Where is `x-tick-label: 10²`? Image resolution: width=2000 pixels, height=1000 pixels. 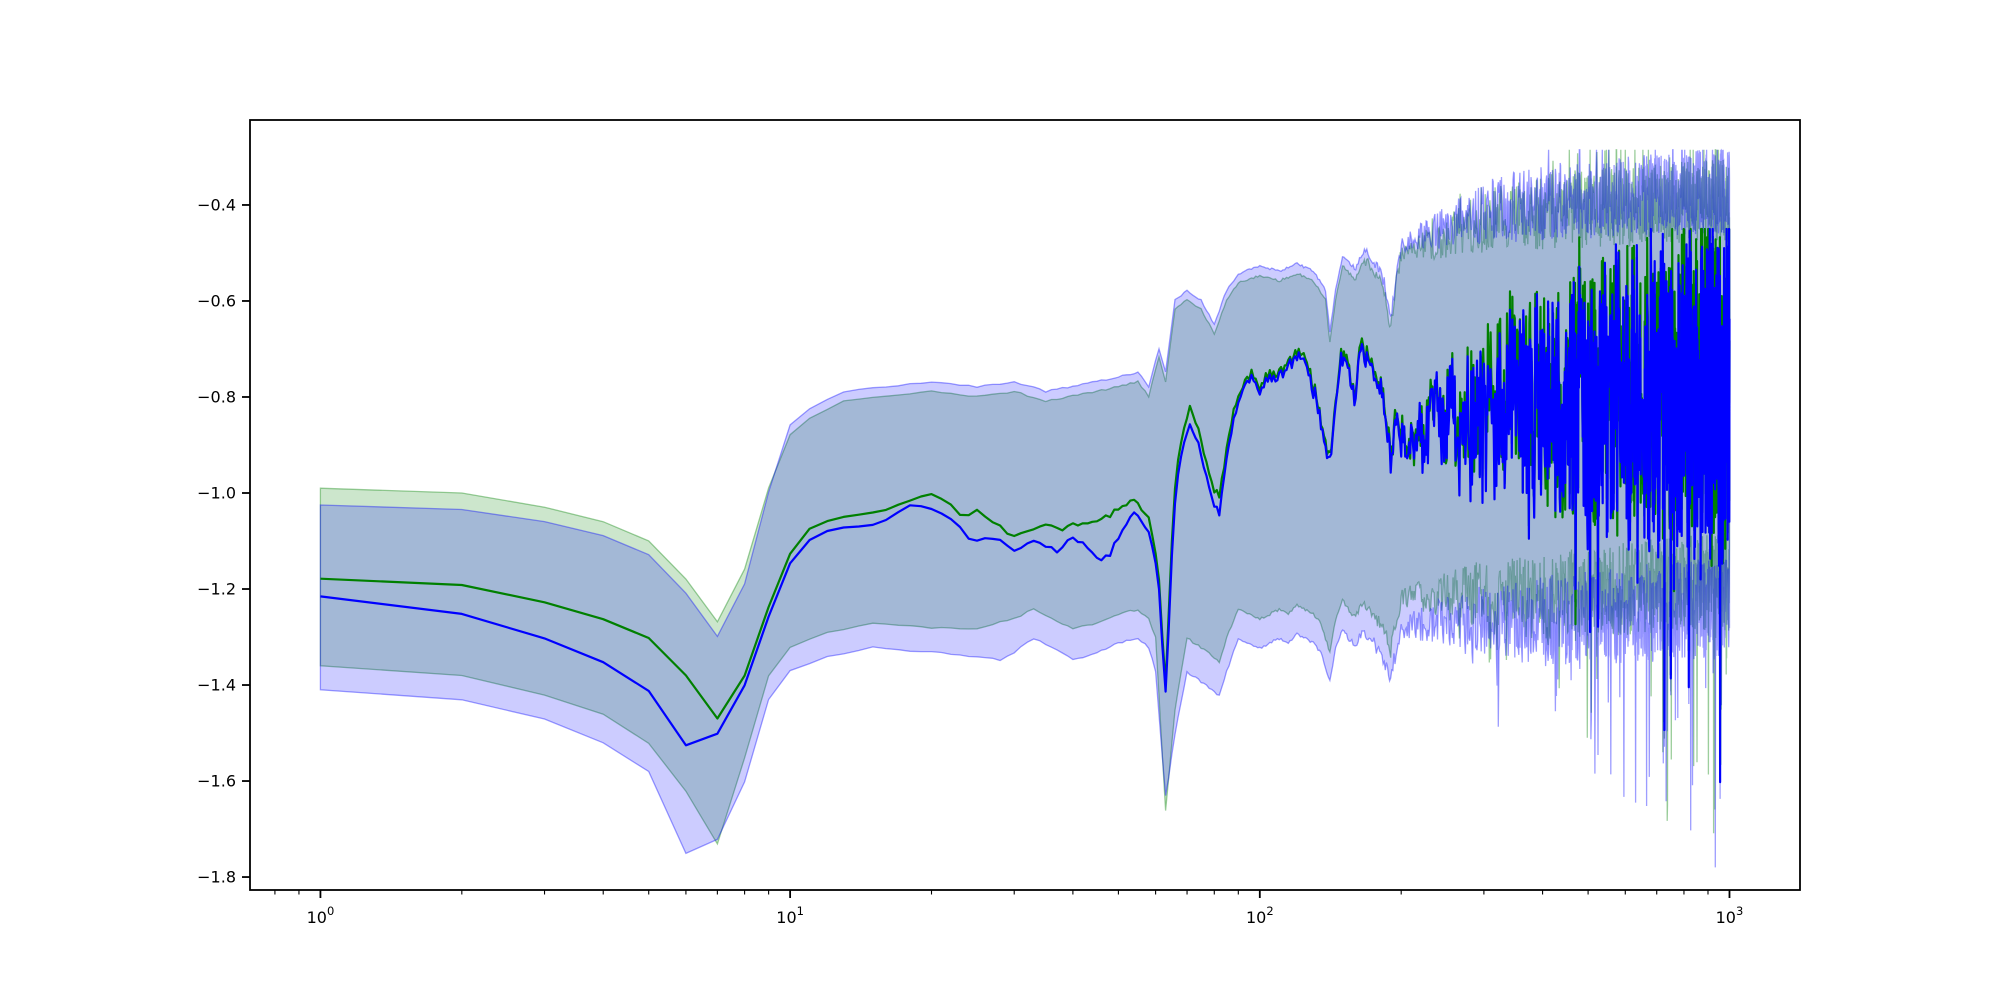
x-tick-label: 10² is located at coordinates (1260, 915).